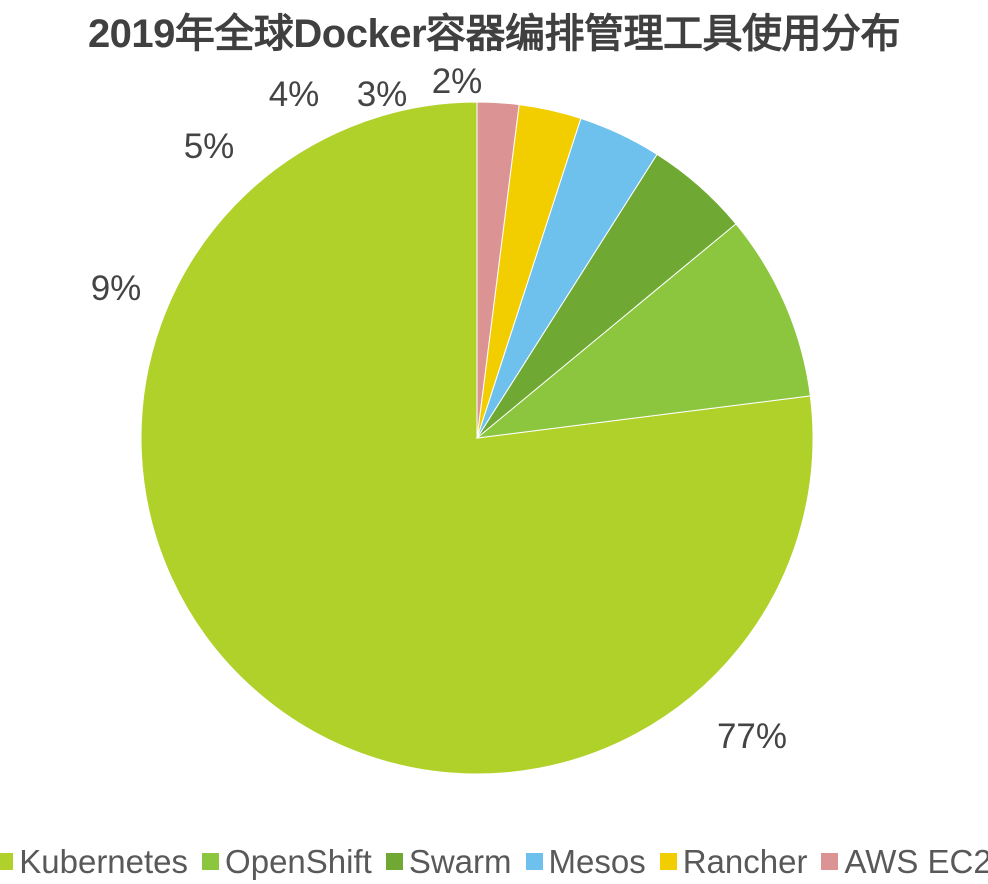 The image size is (988, 884). What do you see at coordinates (498, 270) in the screenshot?
I see `pie-slice-aws-ec2` at bounding box center [498, 270].